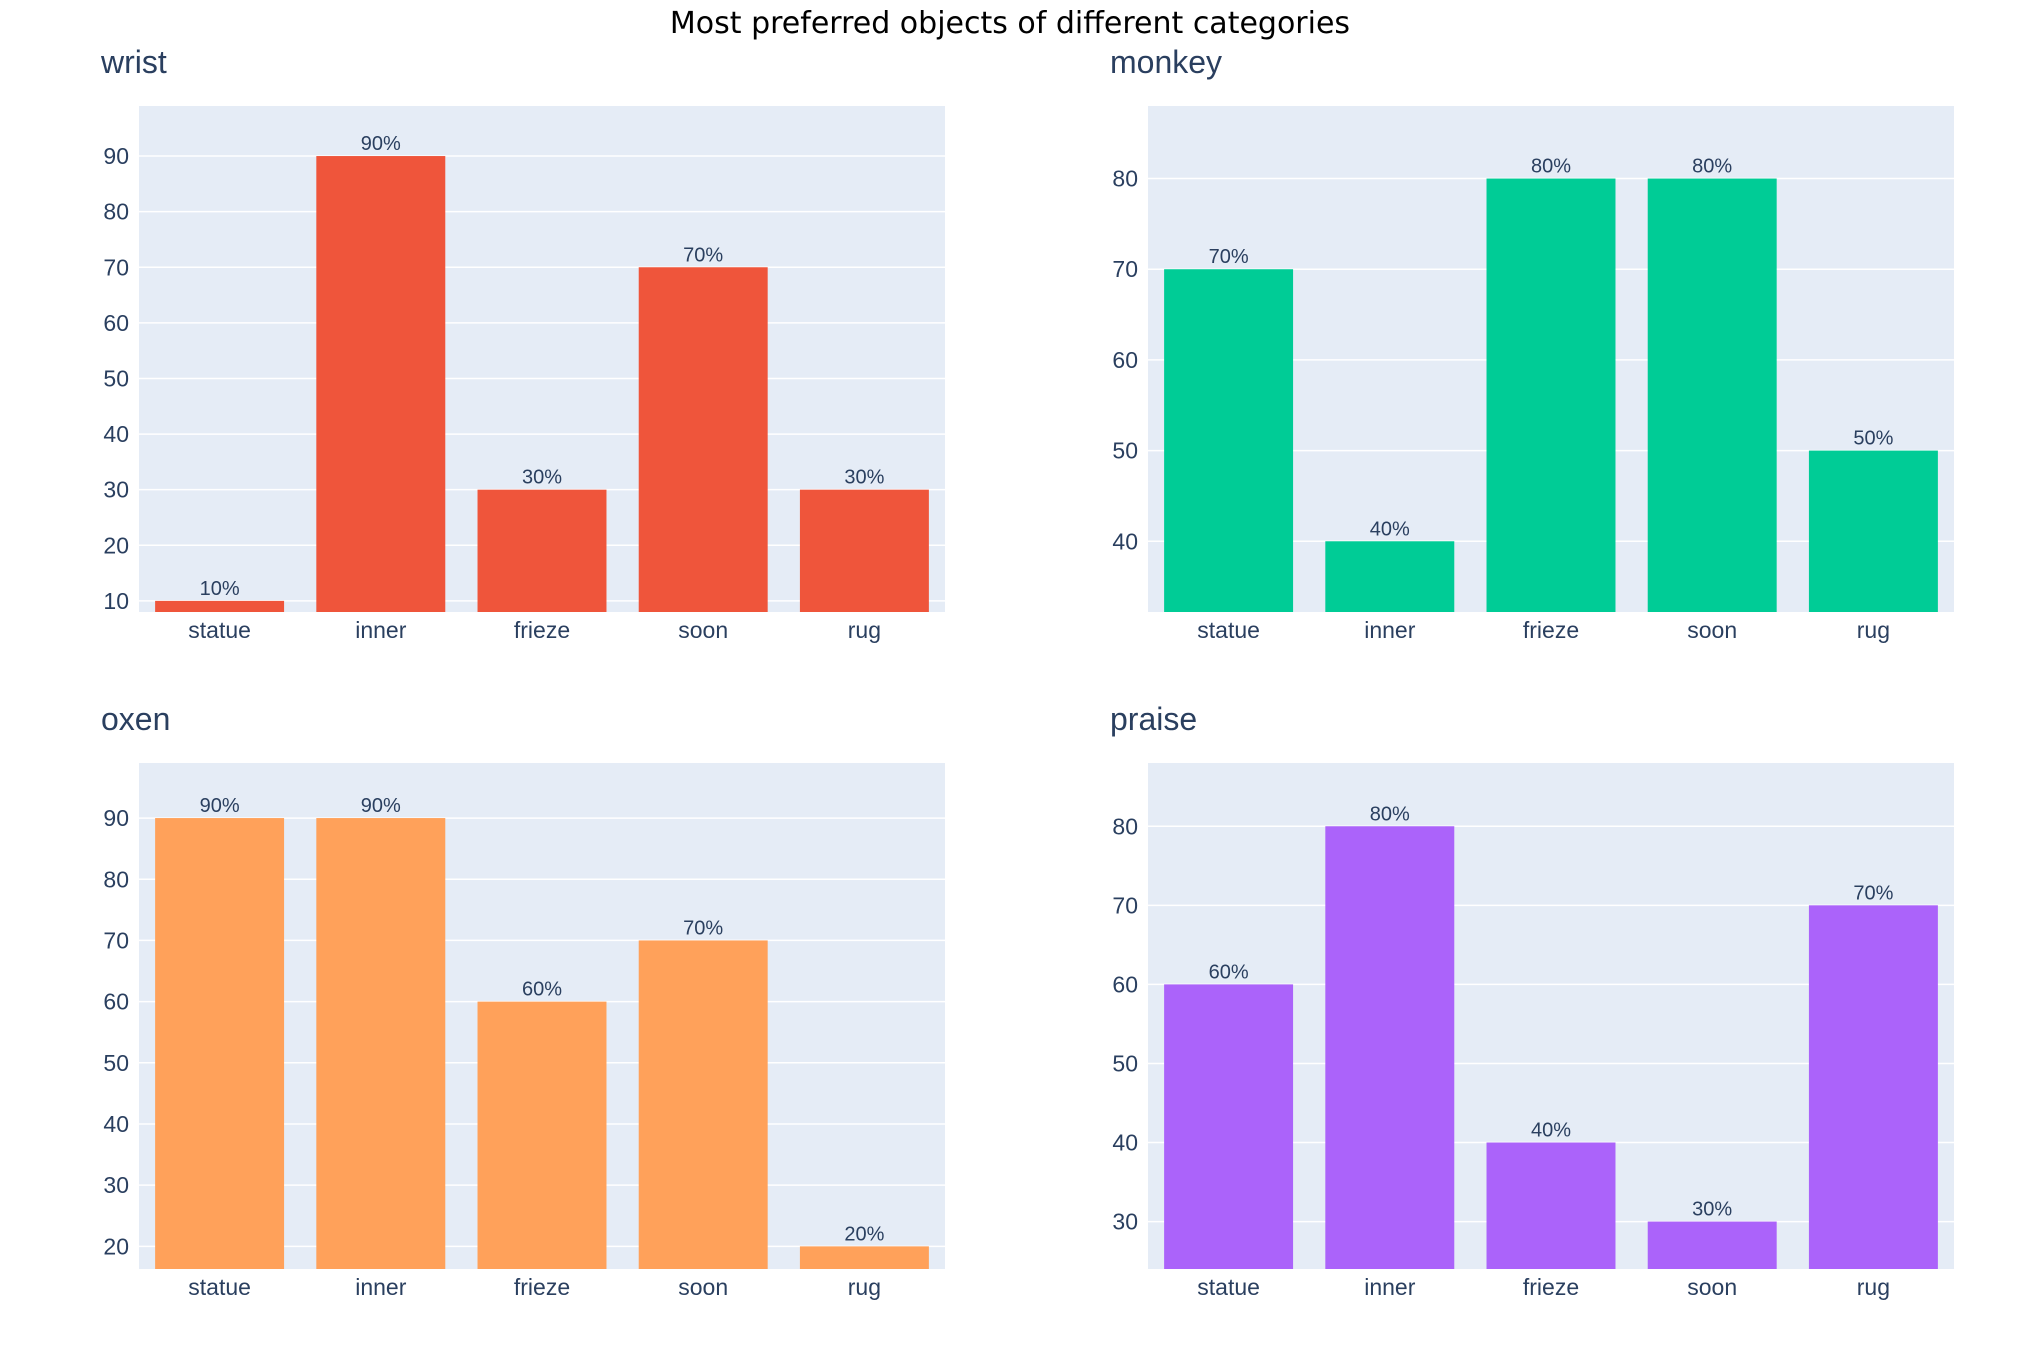 Image resolution: width=2020 pixels, height=1351 pixels. What do you see at coordinates (220, 589) in the screenshot?
I see `bar-value-label: 10%` at bounding box center [220, 589].